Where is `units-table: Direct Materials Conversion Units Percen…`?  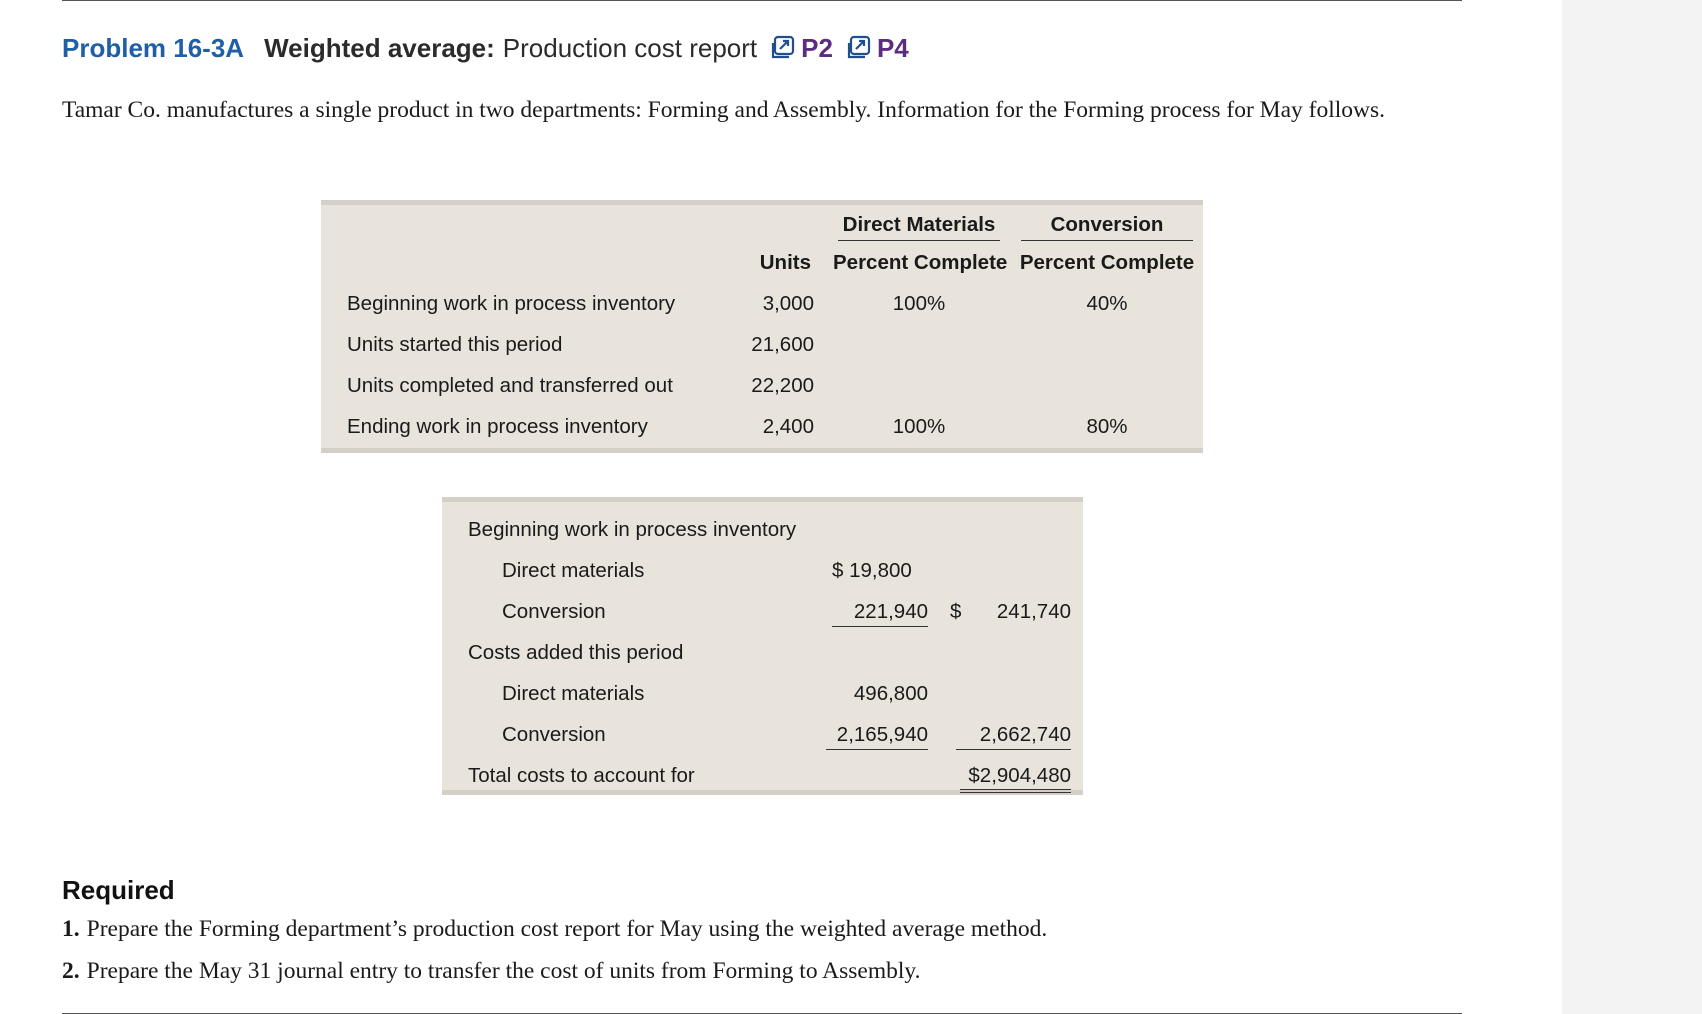
units-table: Direct Materials Conversion Units Percen… is located at coordinates (762, 326).